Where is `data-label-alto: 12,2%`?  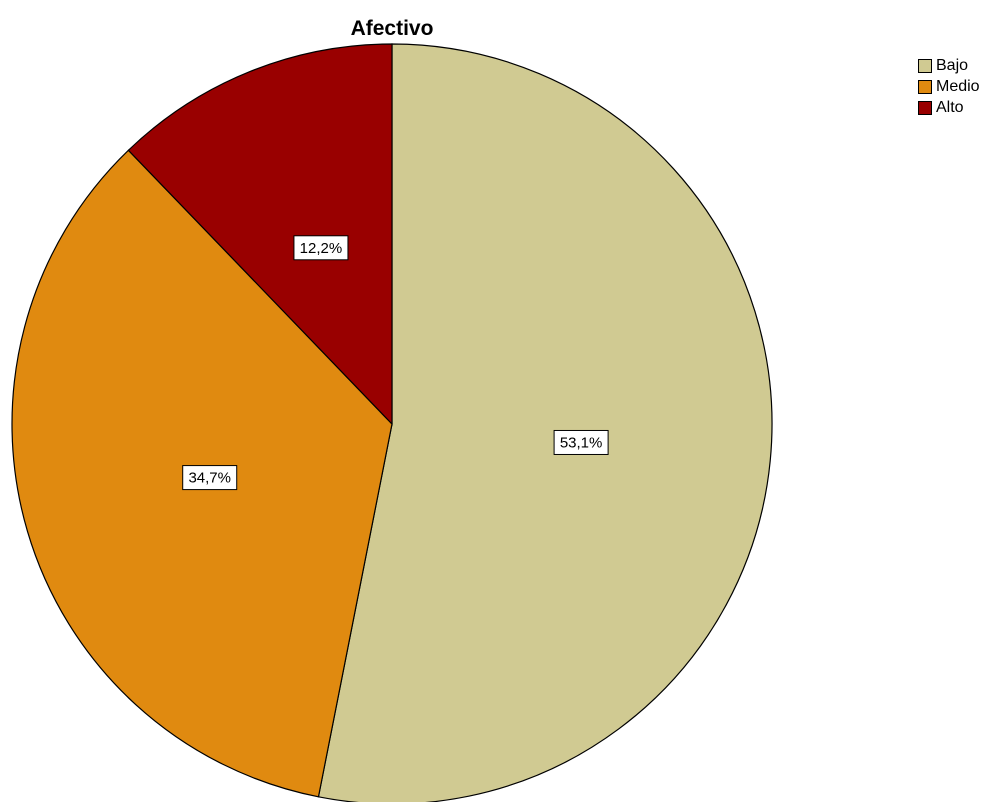
data-label-alto: 12,2% is located at coordinates (321, 248).